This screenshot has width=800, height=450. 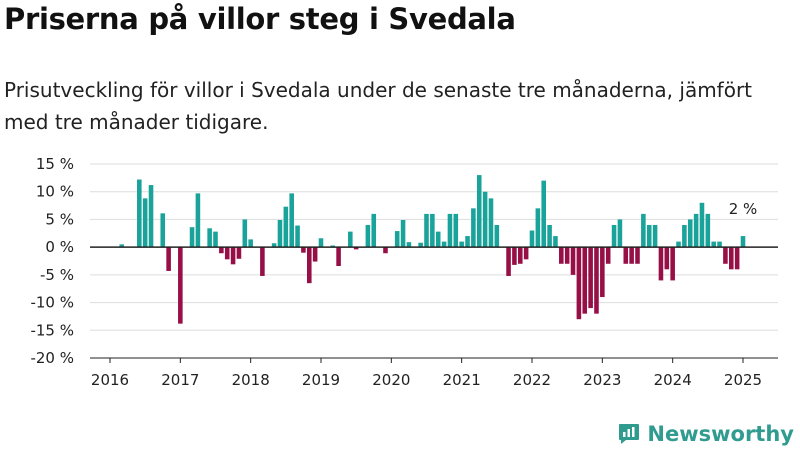 What do you see at coordinates (673, 380) in the screenshot?
I see `x-tick-label: 2024` at bounding box center [673, 380].